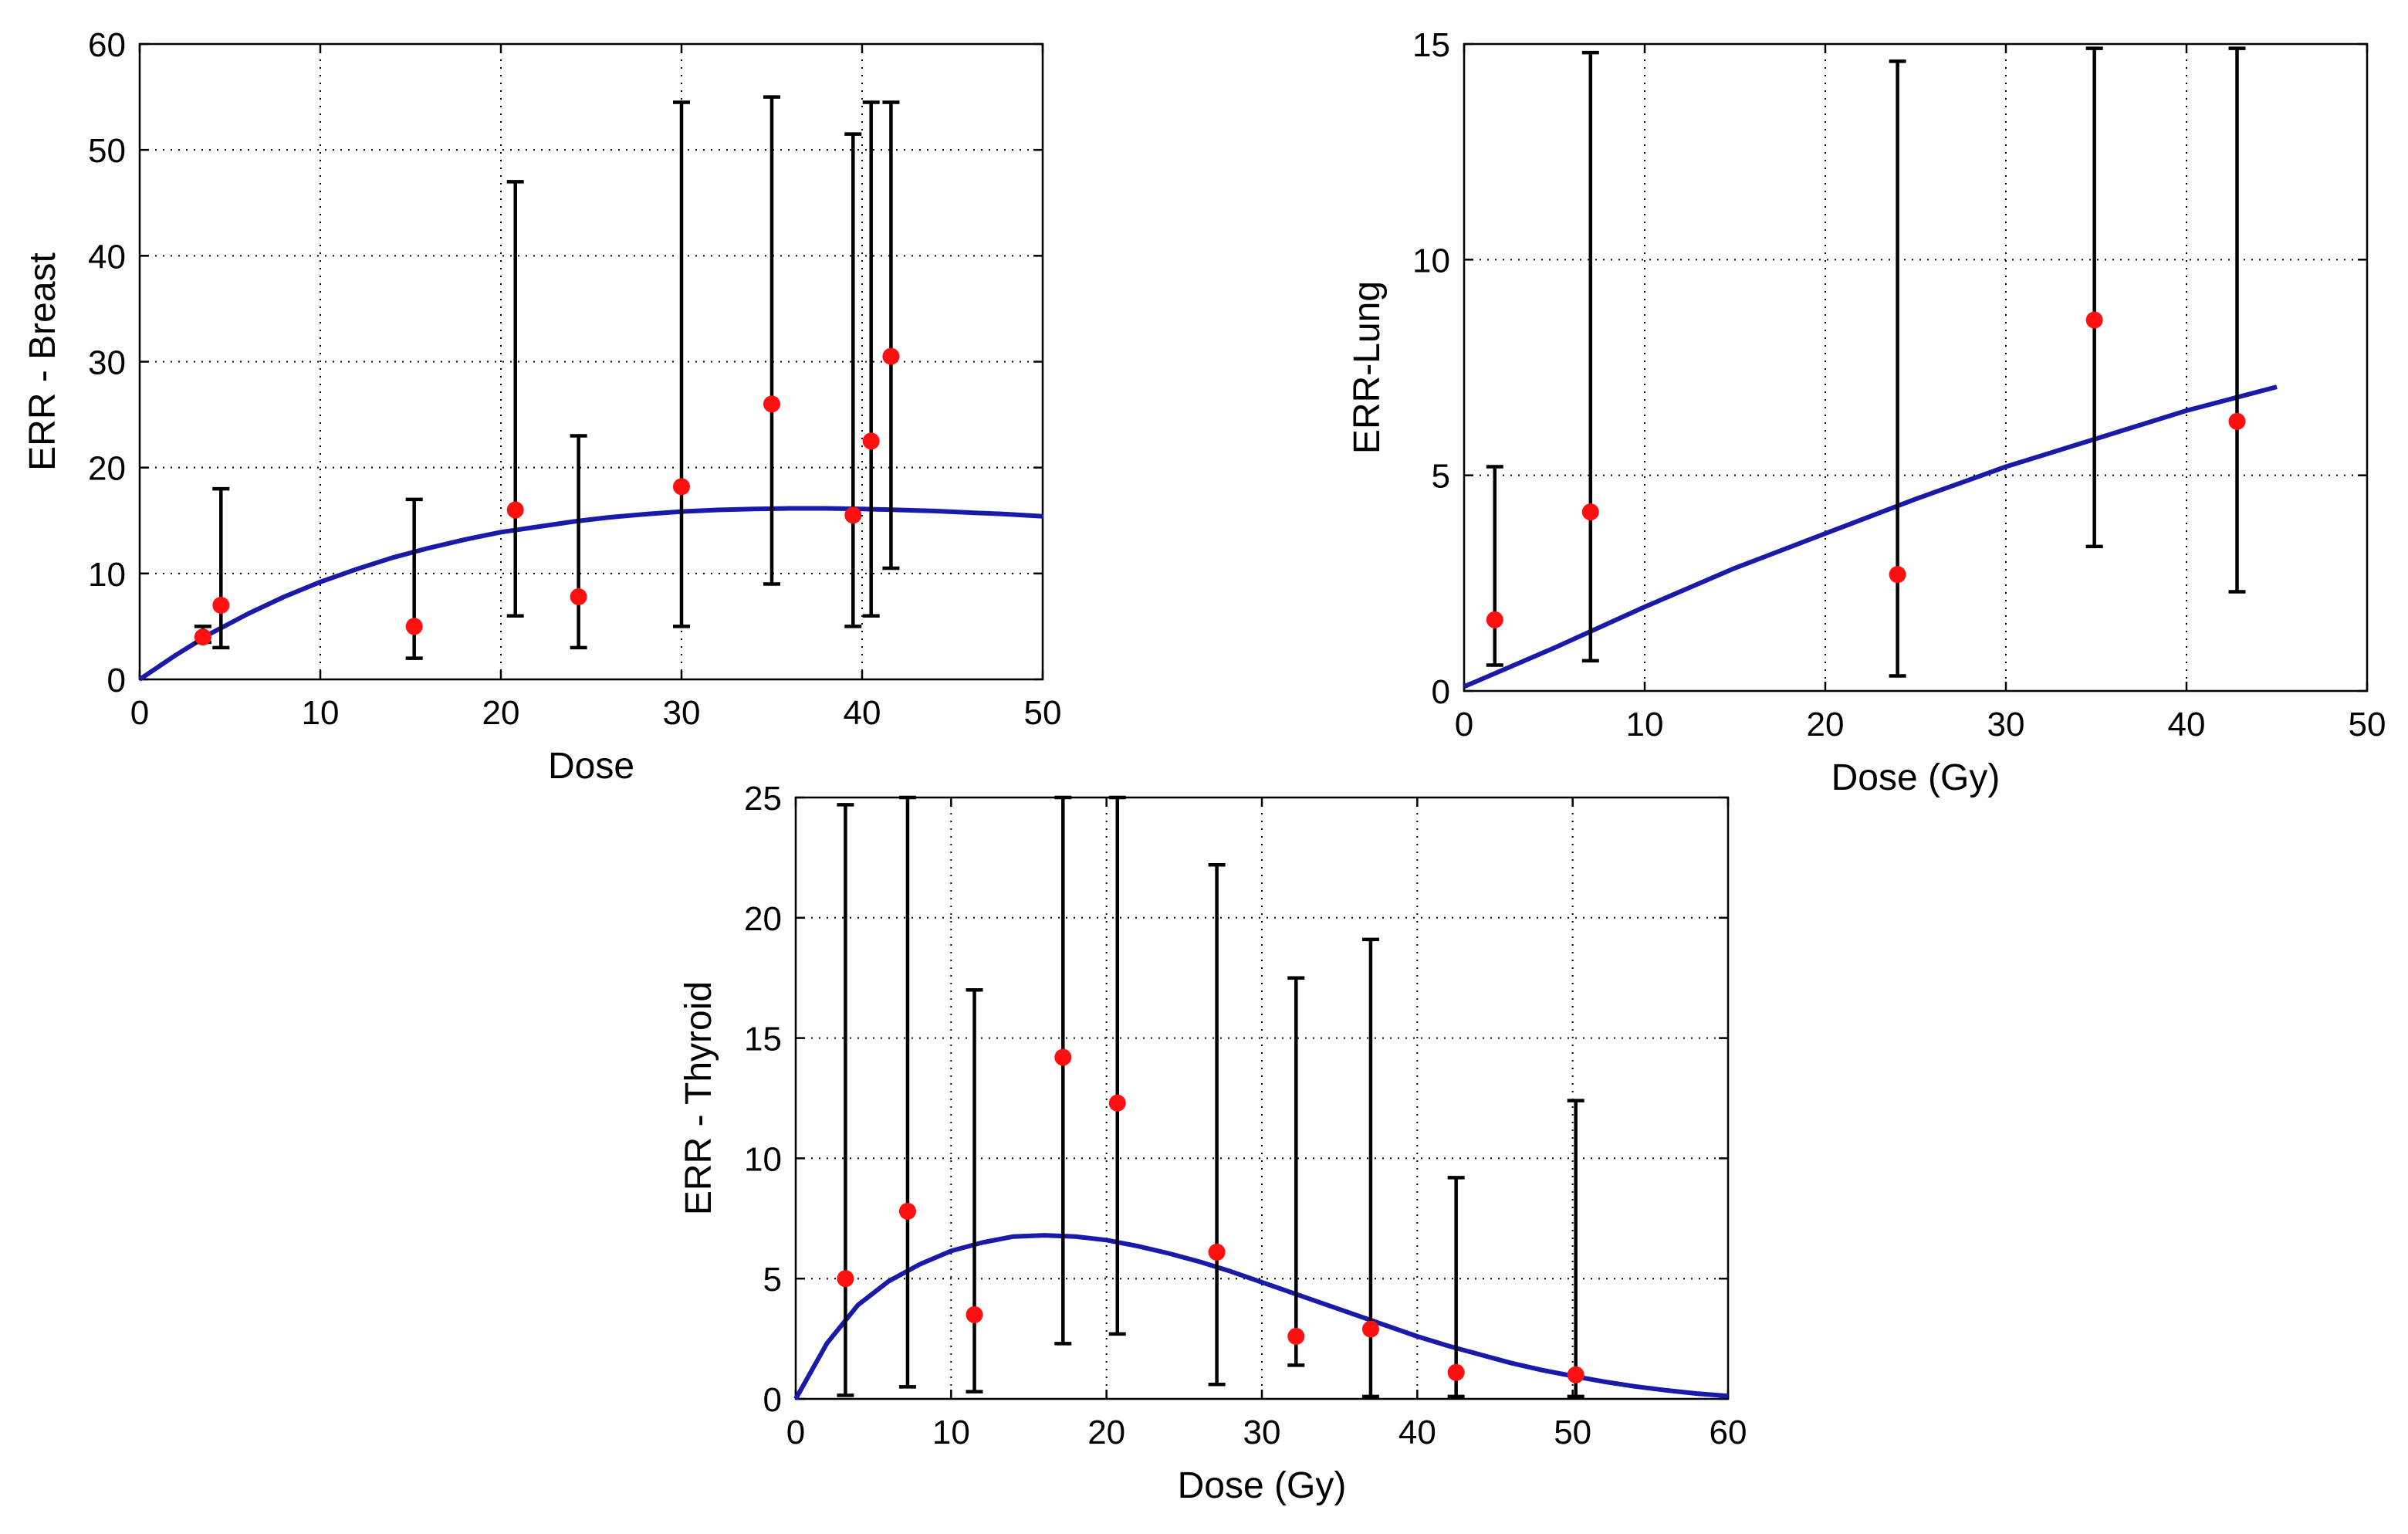 This screenshot has height=1534, width=2408. I want to click on lung-x-tick-label: 30, so click(2006, 724).